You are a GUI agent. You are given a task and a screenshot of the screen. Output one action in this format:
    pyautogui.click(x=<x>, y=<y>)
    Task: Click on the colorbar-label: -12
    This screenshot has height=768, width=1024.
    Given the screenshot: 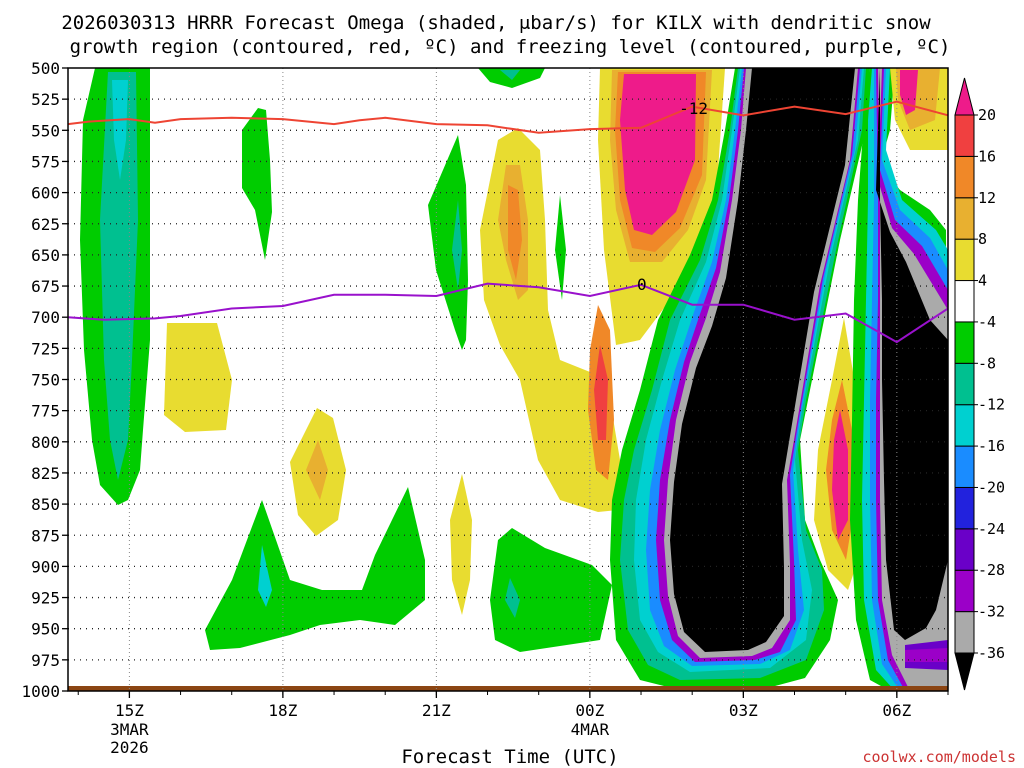 What is the action you would take?
    pyautogui.click(x=991, y=405)
    